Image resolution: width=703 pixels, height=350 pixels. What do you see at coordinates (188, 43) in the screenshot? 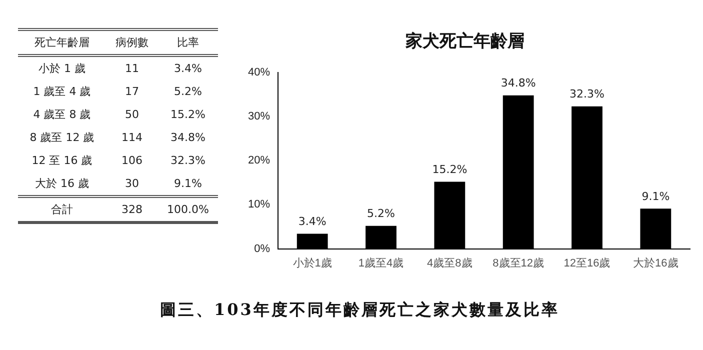
I see `text: 比率` at bounding box center [188, 43].